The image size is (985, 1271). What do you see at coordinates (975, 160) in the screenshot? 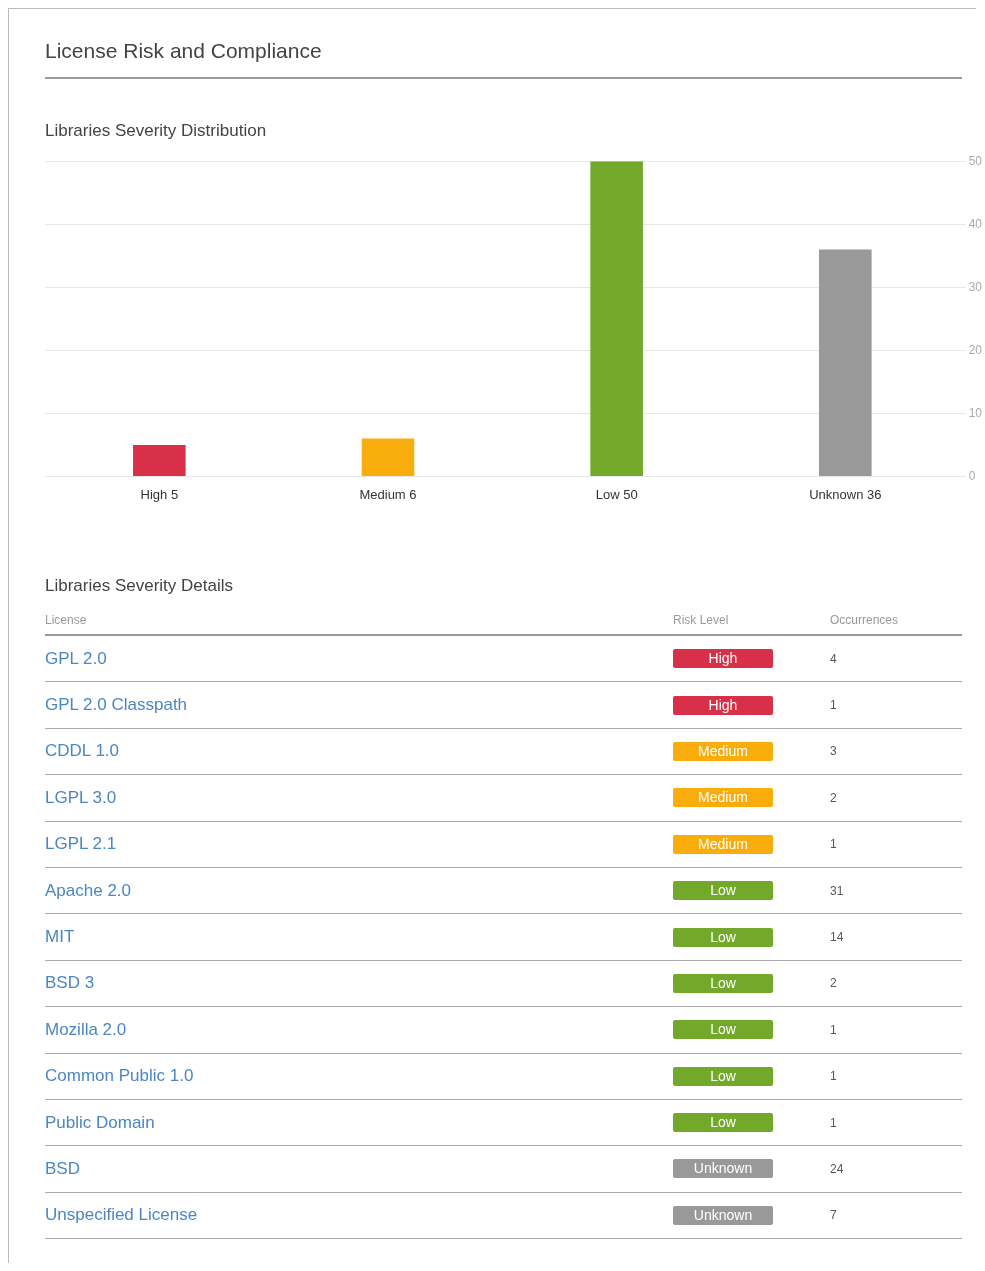
I see `y-tick-label: 50` at bounding box center [975, 160].